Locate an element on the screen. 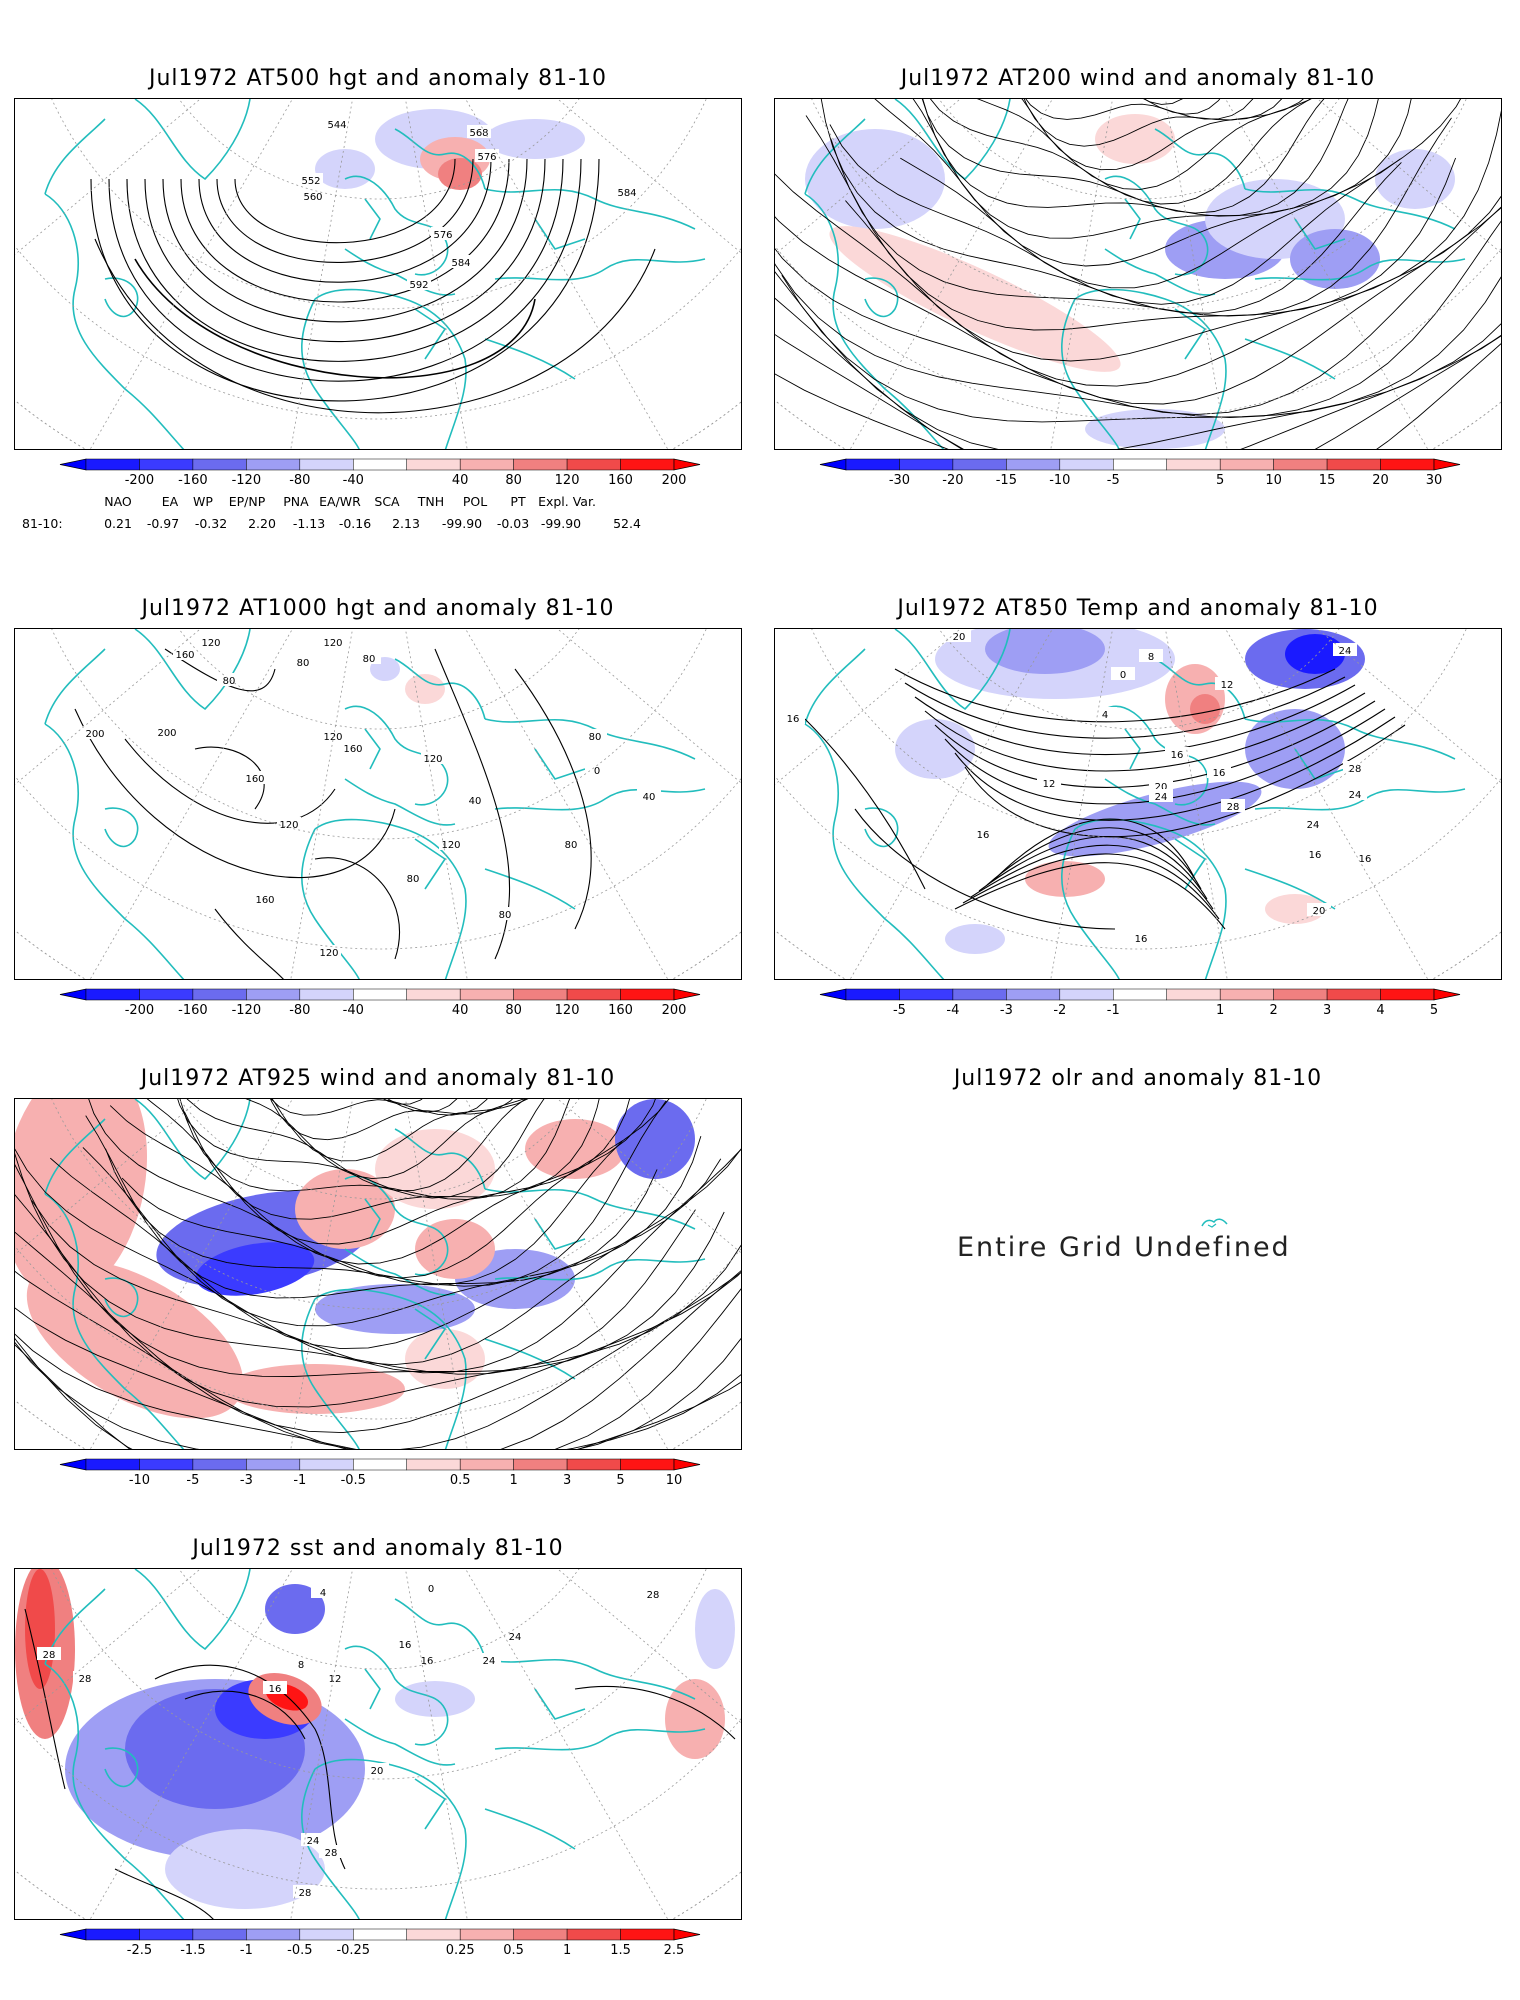  colorbar-tick-label: -0.25 is located at coordinates (353, 1950).